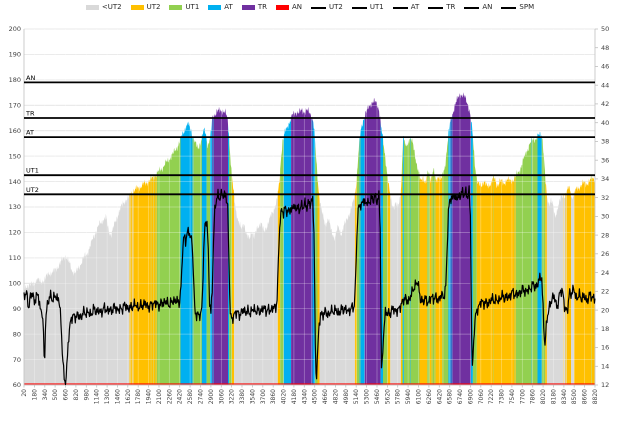 The width and height of the screenshot is (620, 427). Describe the element at coordinates (605, 292) in the screenshot. I see `svg-text: 22` at that location.